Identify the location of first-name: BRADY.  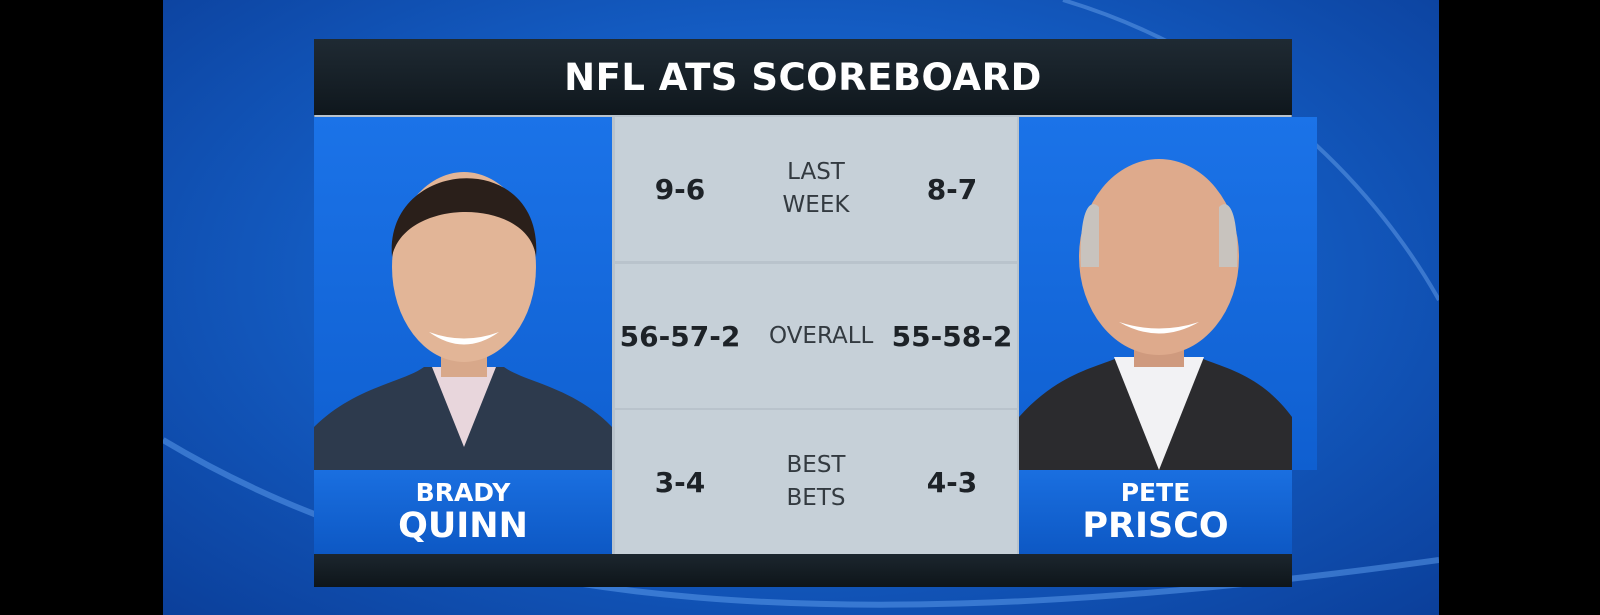
(463, 492).